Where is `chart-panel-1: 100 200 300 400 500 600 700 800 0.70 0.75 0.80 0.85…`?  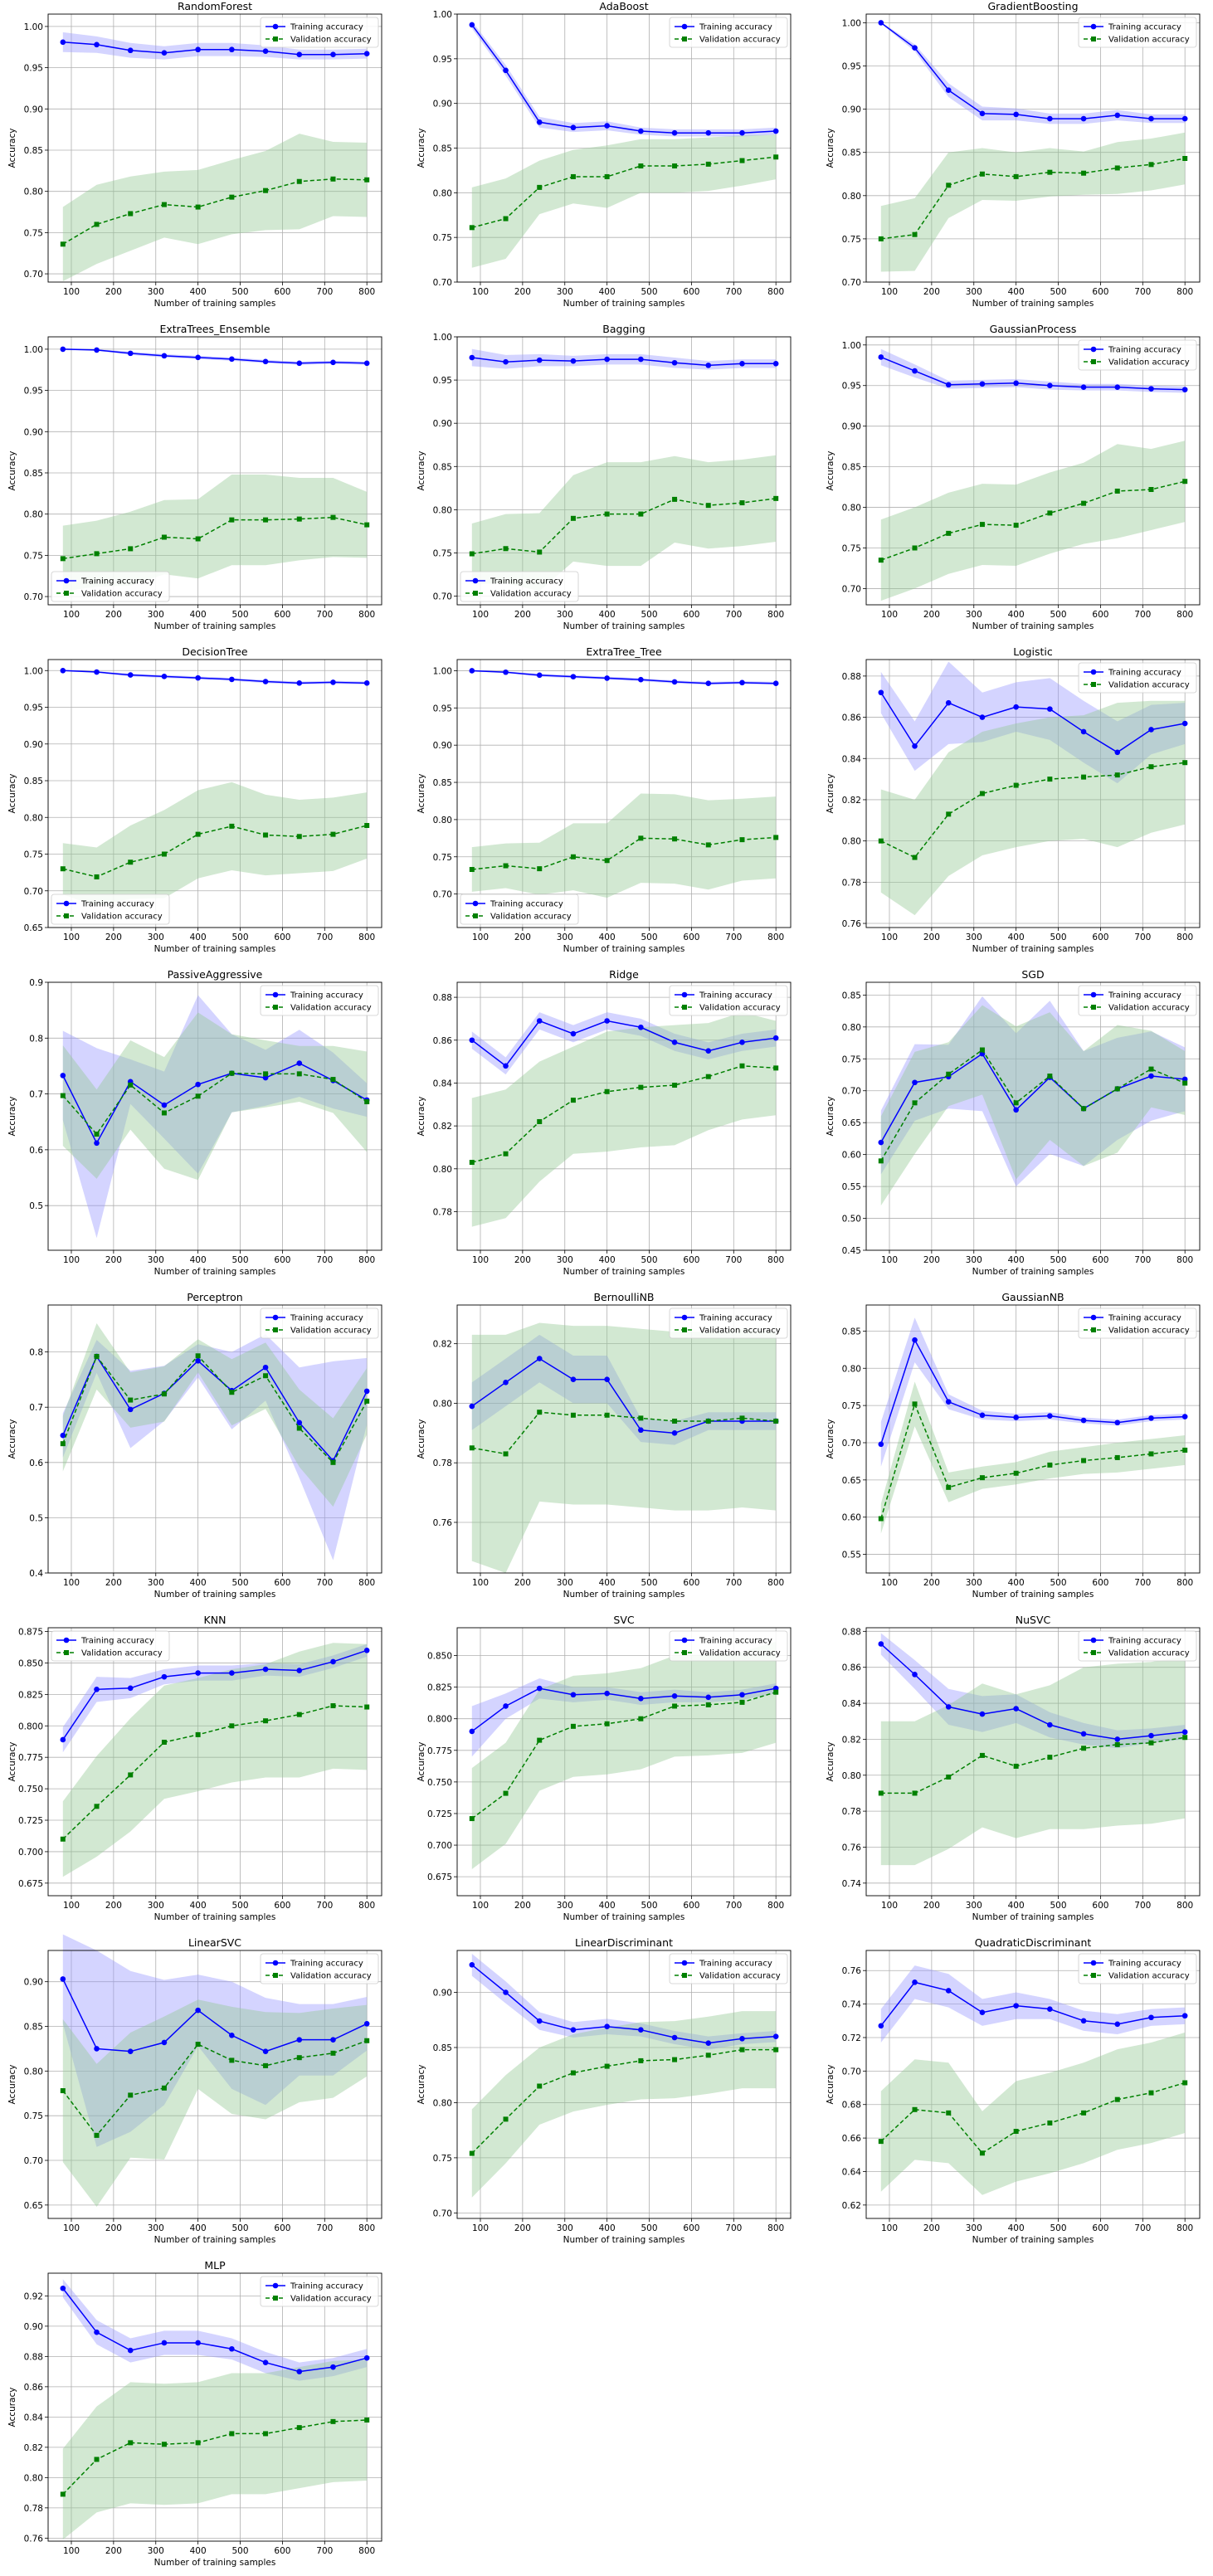 chart-panel-1: 100 200 300 400 500 600 700 800 0.70 0.75 0.80 0.85… is located at coordinates (194, 154).